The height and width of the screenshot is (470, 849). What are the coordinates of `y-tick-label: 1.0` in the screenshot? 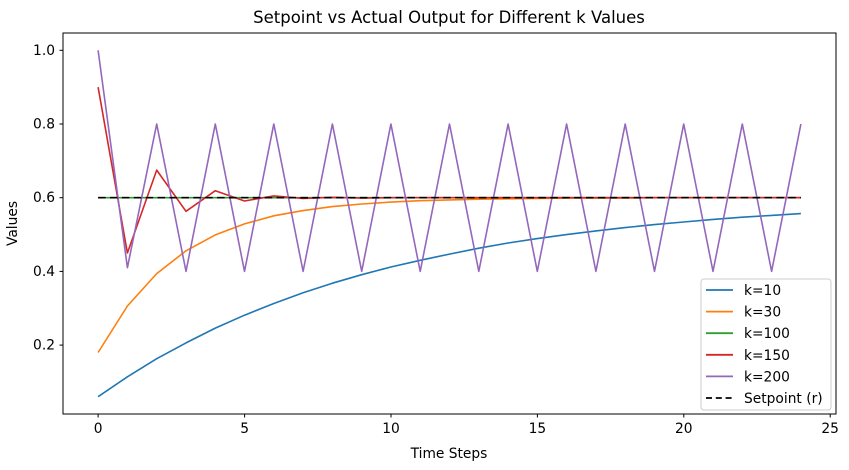 It's located at (44, 51).